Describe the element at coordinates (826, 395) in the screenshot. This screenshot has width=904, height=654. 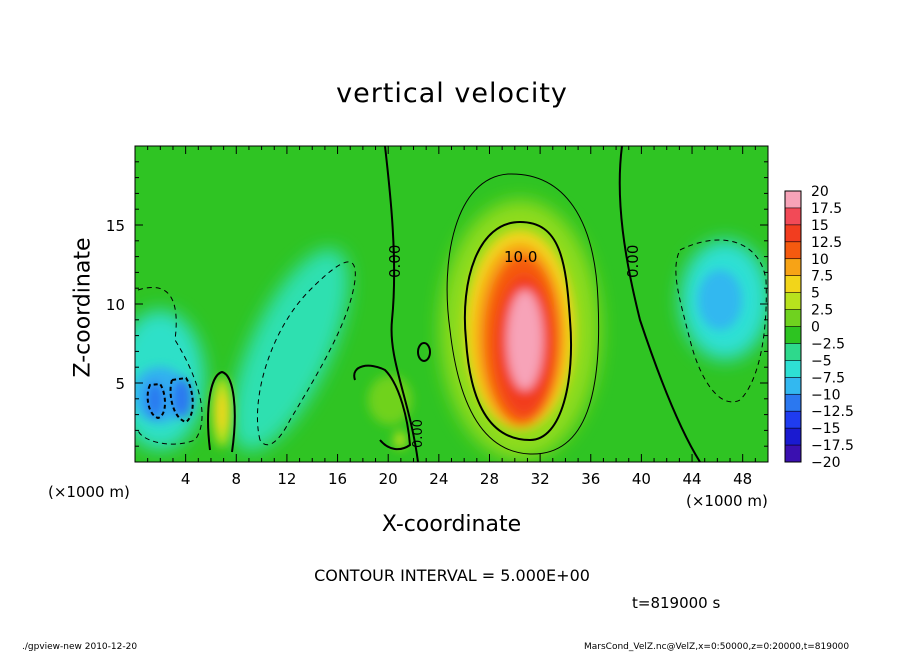
I see `colorbar-label: −10` at that location.